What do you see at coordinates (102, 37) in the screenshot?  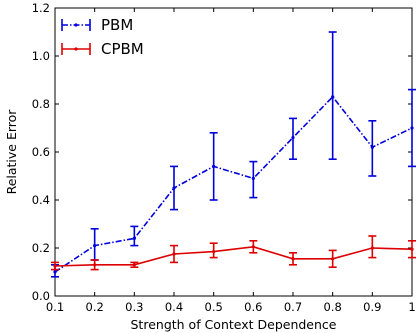 I see `legend: PBM CPBM` at bounding box center [102, 37].